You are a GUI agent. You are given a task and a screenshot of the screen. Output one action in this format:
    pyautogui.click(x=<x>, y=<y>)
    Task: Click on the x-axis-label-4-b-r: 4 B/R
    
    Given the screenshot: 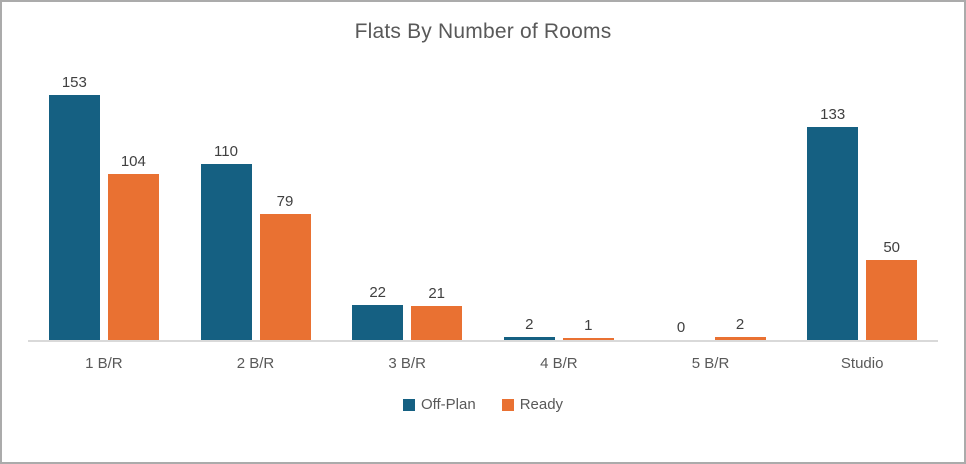 What is the action you would take?
    pyautogui.click(x=559, y=363)
    